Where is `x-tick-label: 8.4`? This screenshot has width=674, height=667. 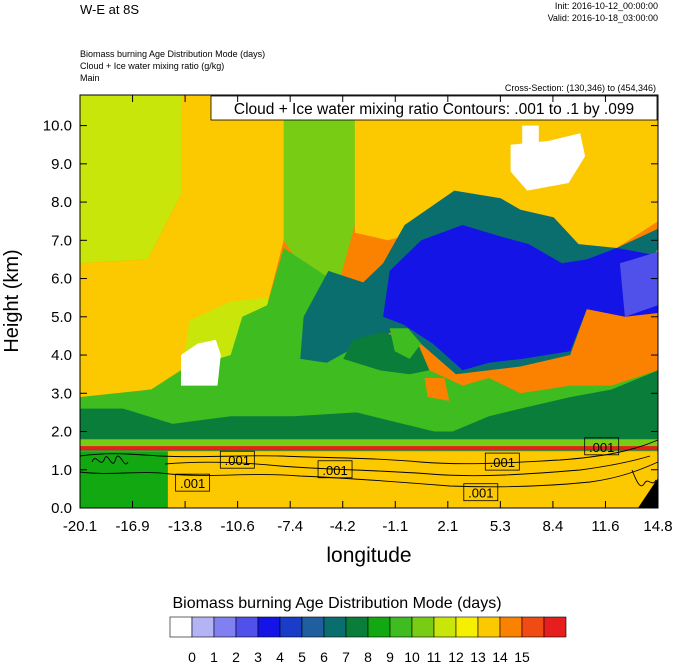
x-tick-label: 8.4 is located at coordinates (552, 526).